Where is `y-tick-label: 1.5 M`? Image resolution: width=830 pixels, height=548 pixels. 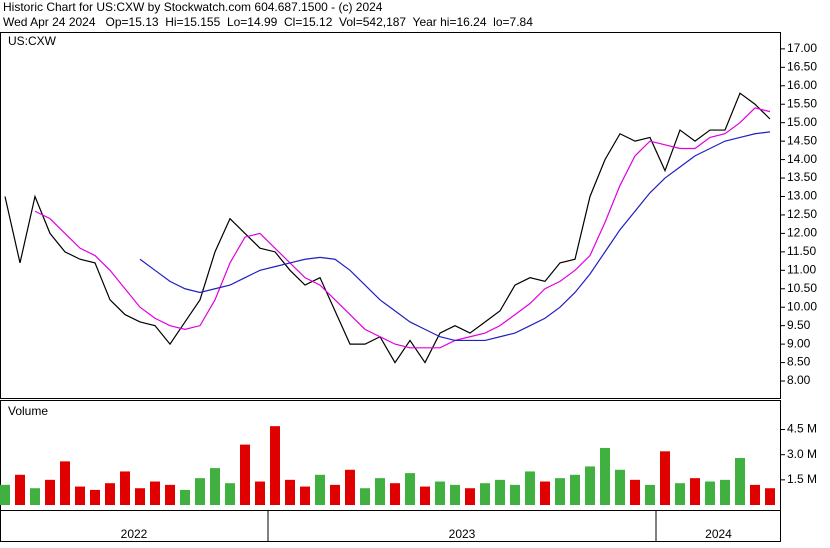 y-tick-label: 1.5 M is located at coordinates (802, 479).